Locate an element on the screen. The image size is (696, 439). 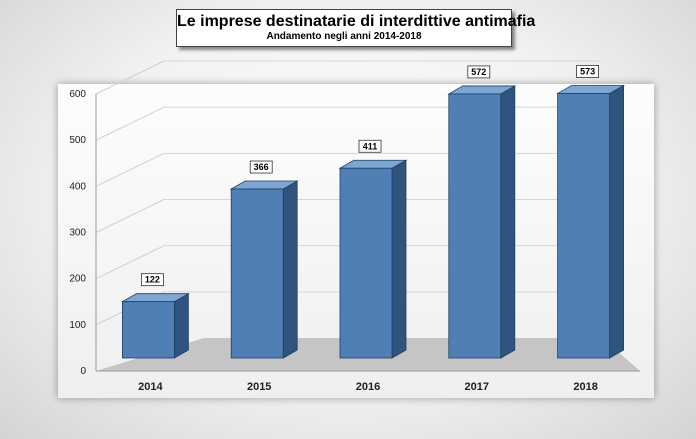
y-tick-label: 400 is located at coordinates (77, 186).